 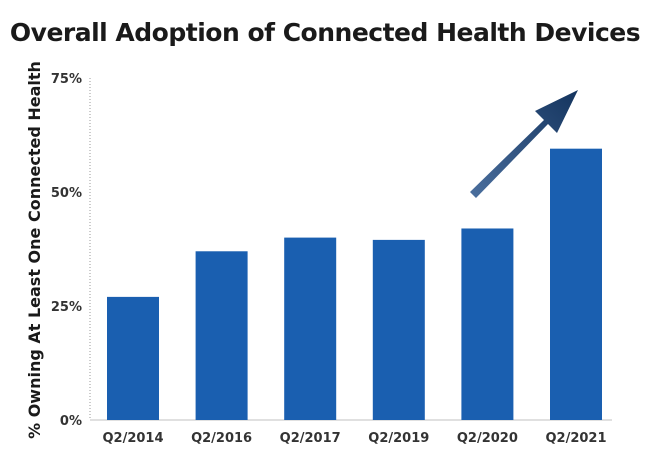 I want to click on x-tick-label: Q2/2016, so click(x=221, y=438).